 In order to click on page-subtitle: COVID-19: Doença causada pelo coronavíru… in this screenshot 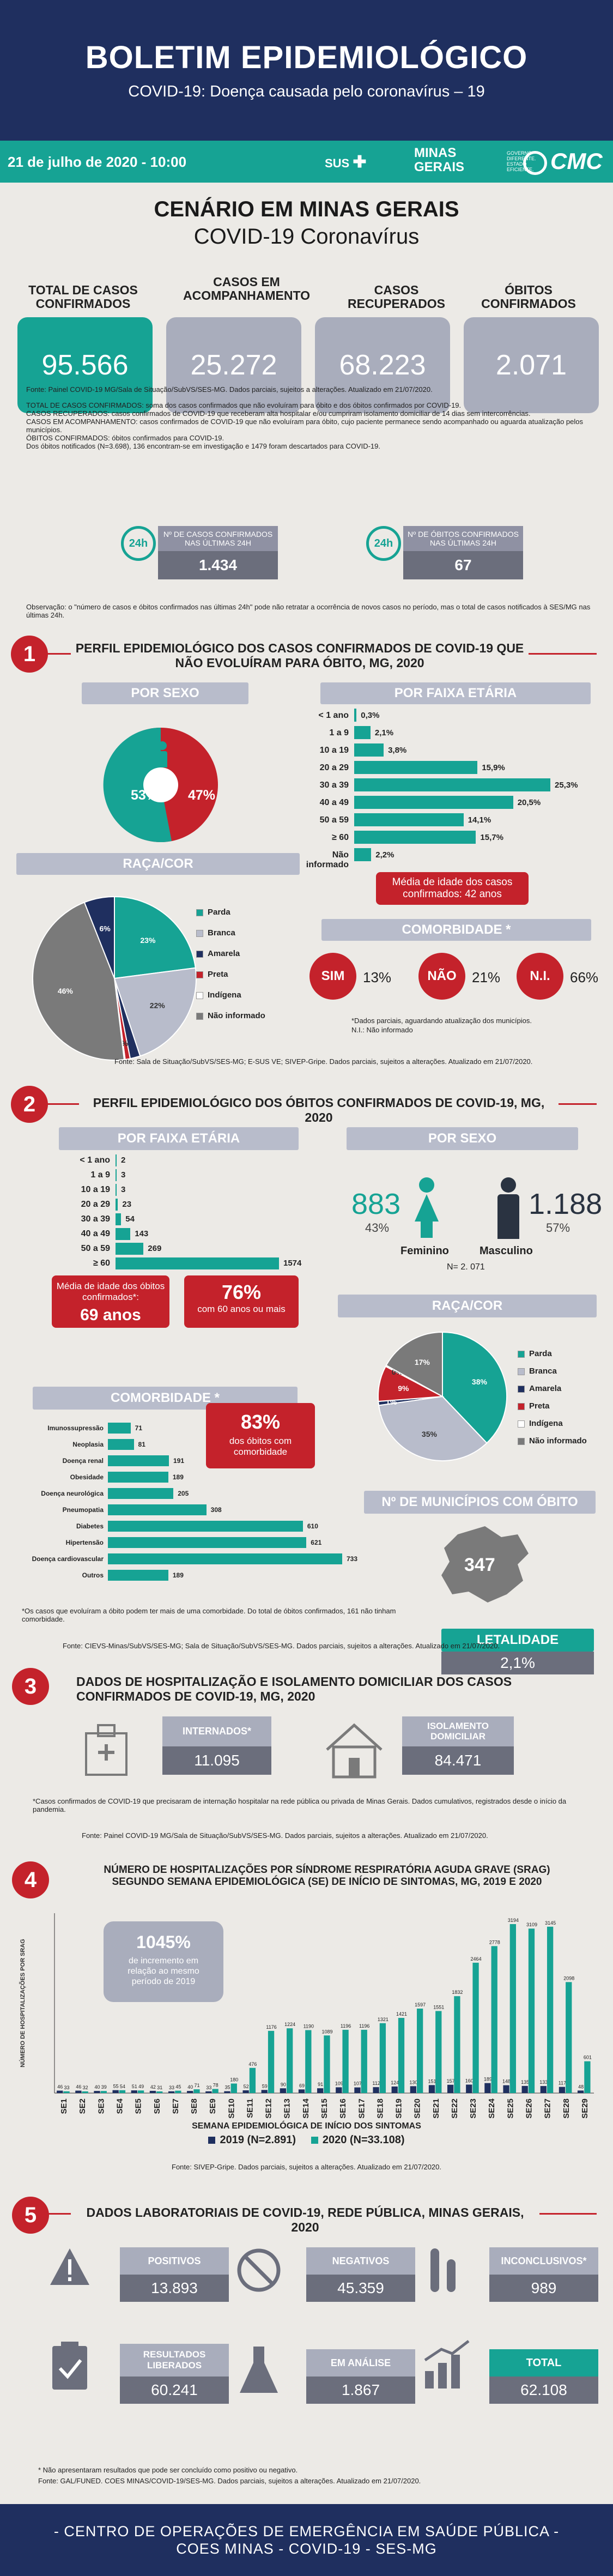, I will do `click(306, 91)`.